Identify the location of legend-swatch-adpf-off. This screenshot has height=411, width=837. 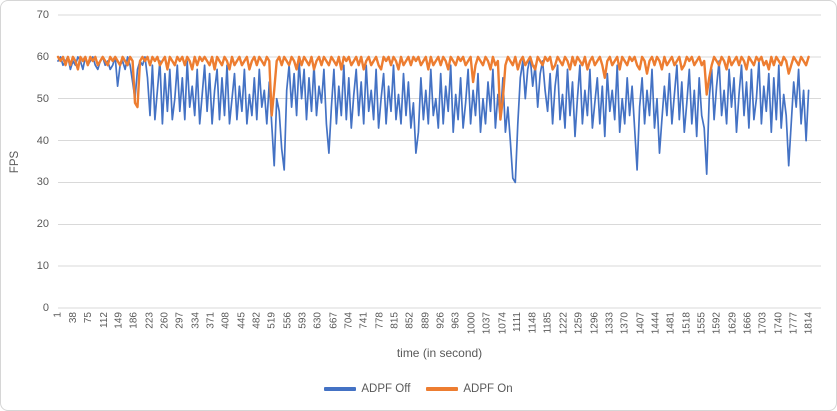
(340, 389).